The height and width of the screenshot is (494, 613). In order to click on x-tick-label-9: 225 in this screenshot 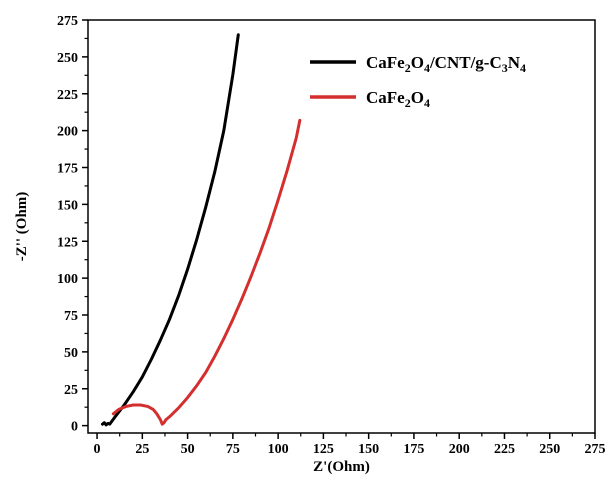, I will do `click(504, 449)`.